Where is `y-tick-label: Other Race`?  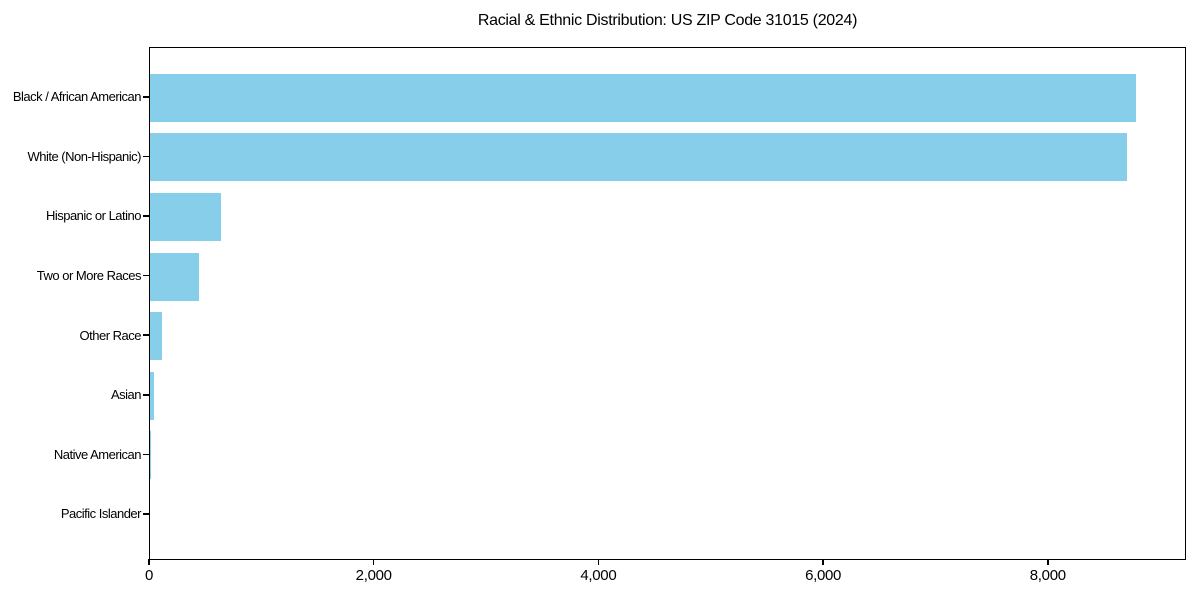 y-tick-label: Other Race is located at coordinates (110, 335).